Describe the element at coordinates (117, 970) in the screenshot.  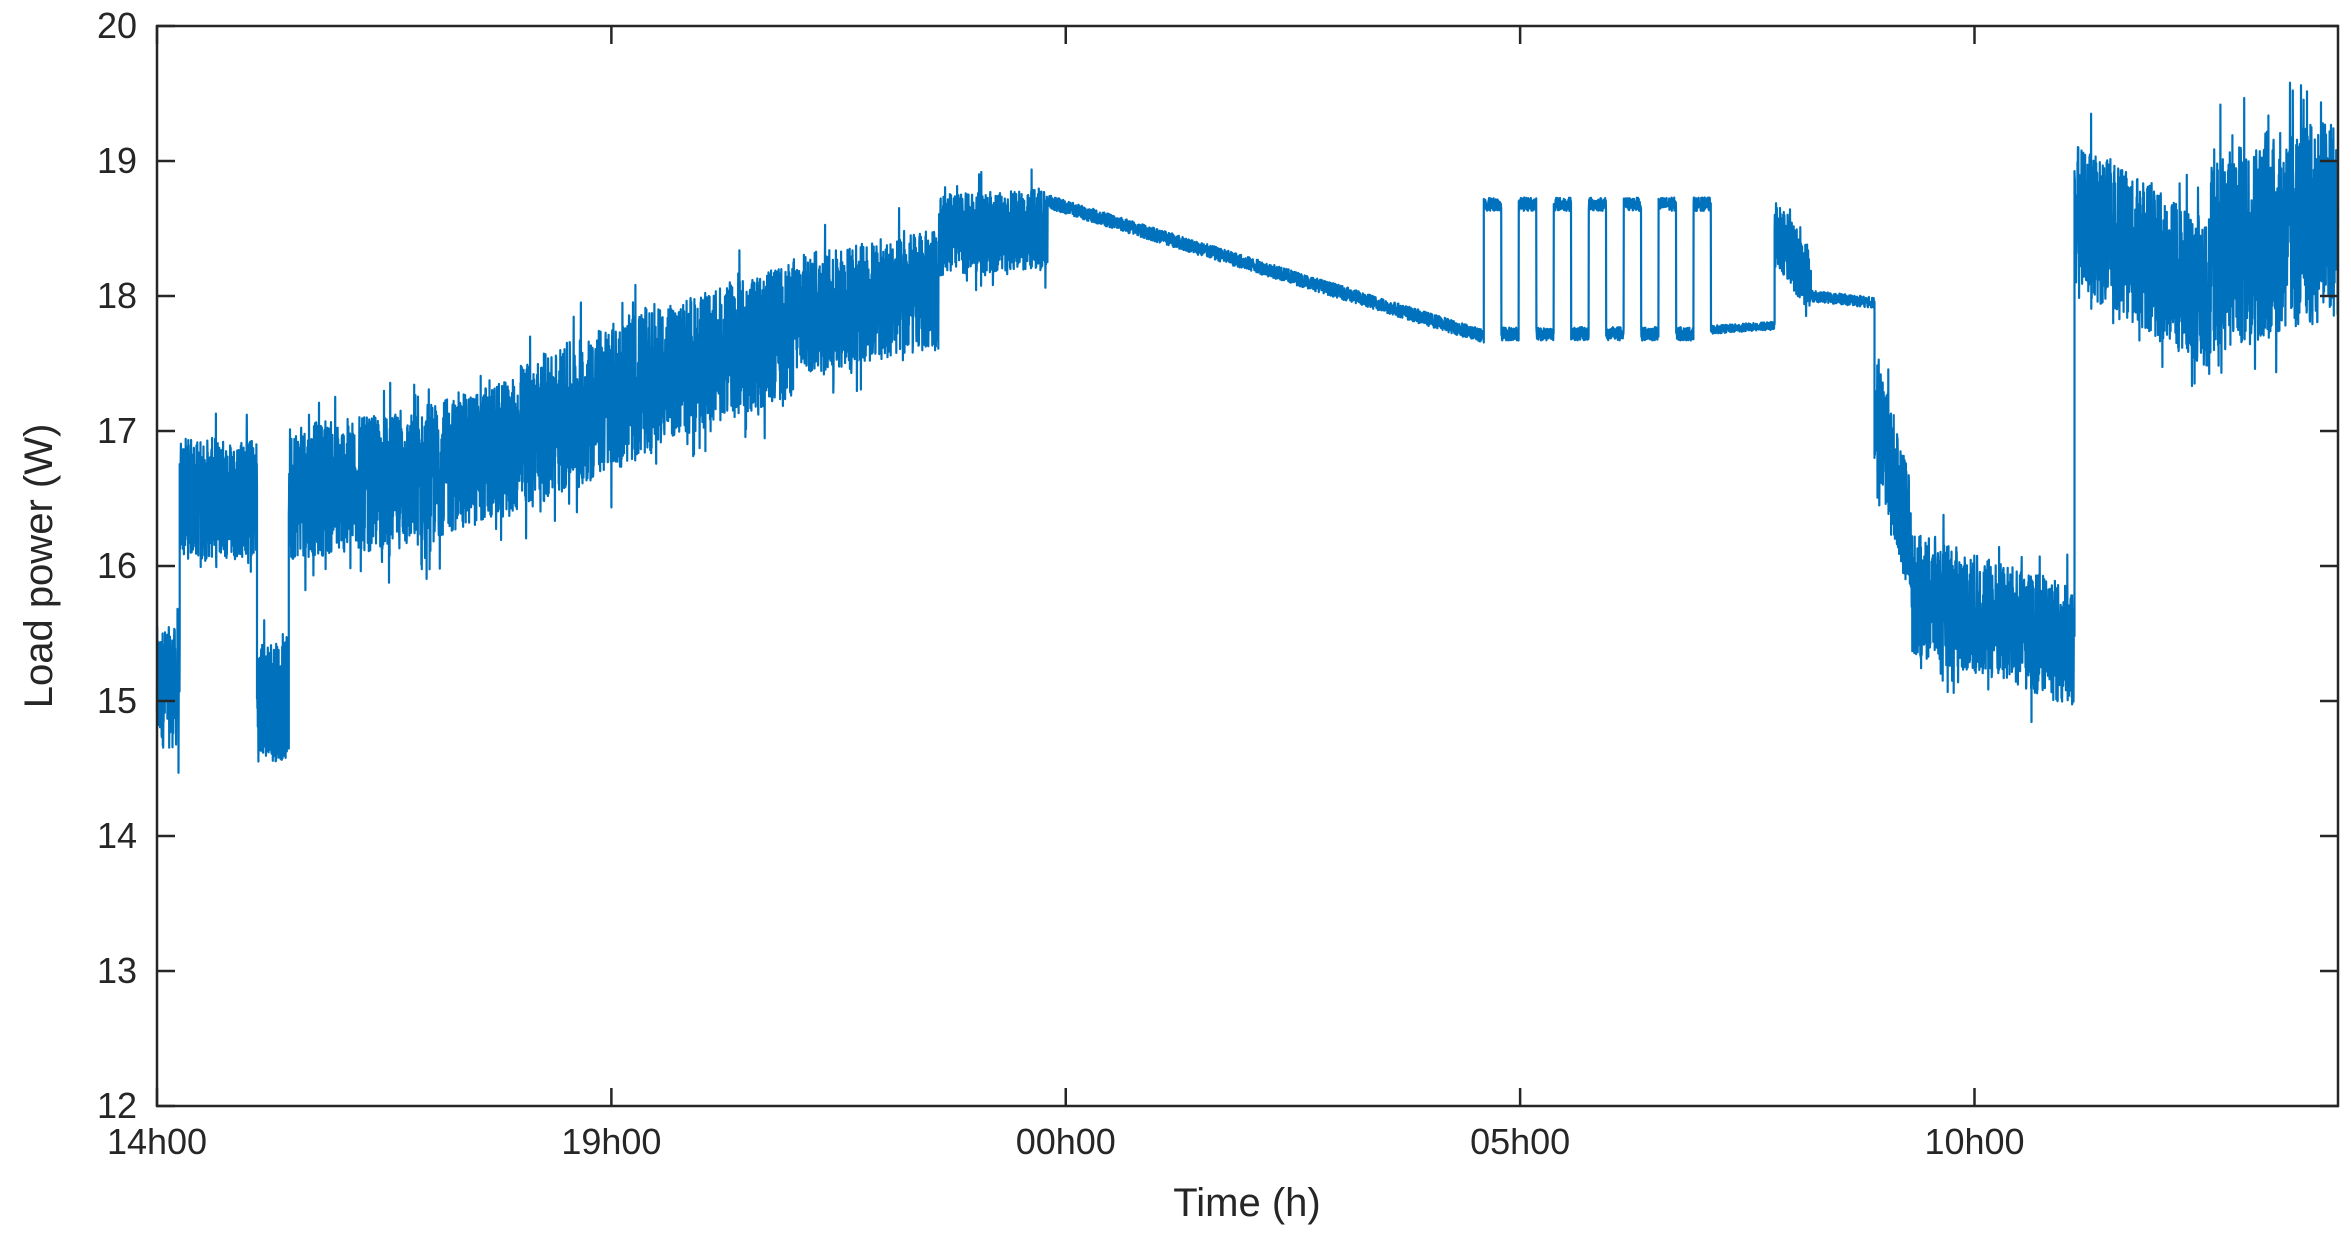
I see `y-tick-label: 13` at that location.